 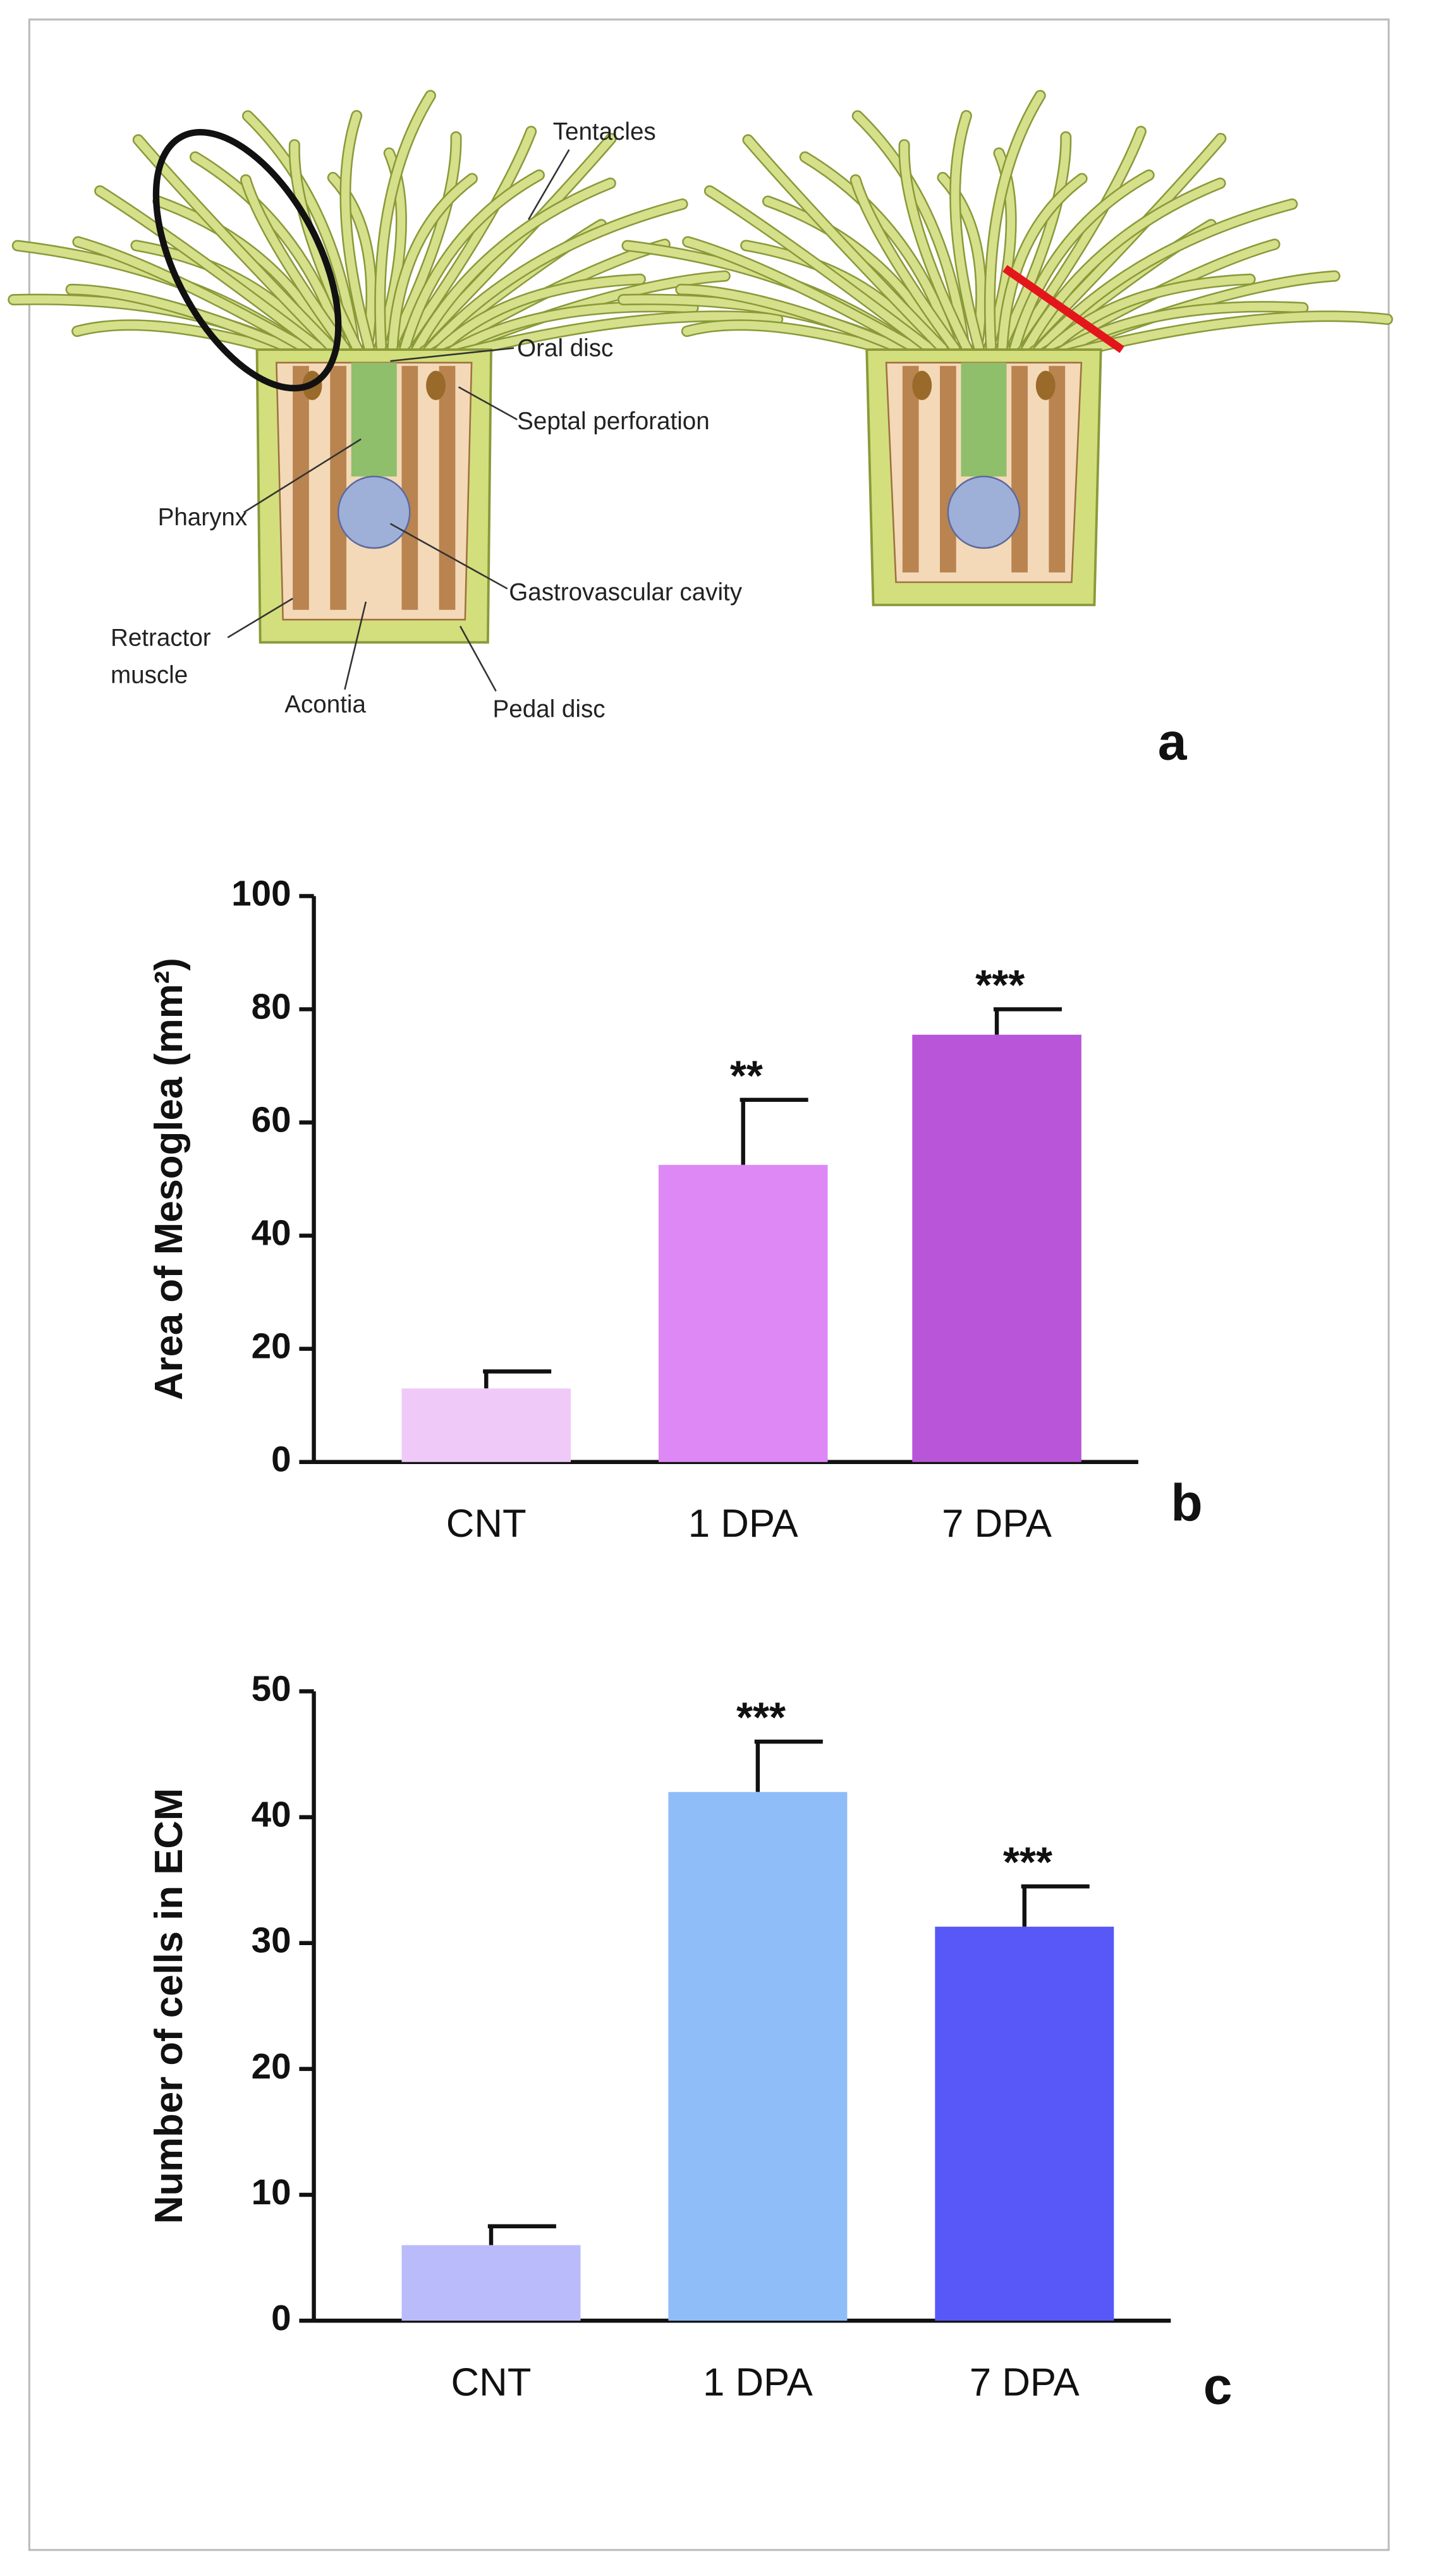 I want to click on y-tick-label: 20, so click(x=271, y=2066).